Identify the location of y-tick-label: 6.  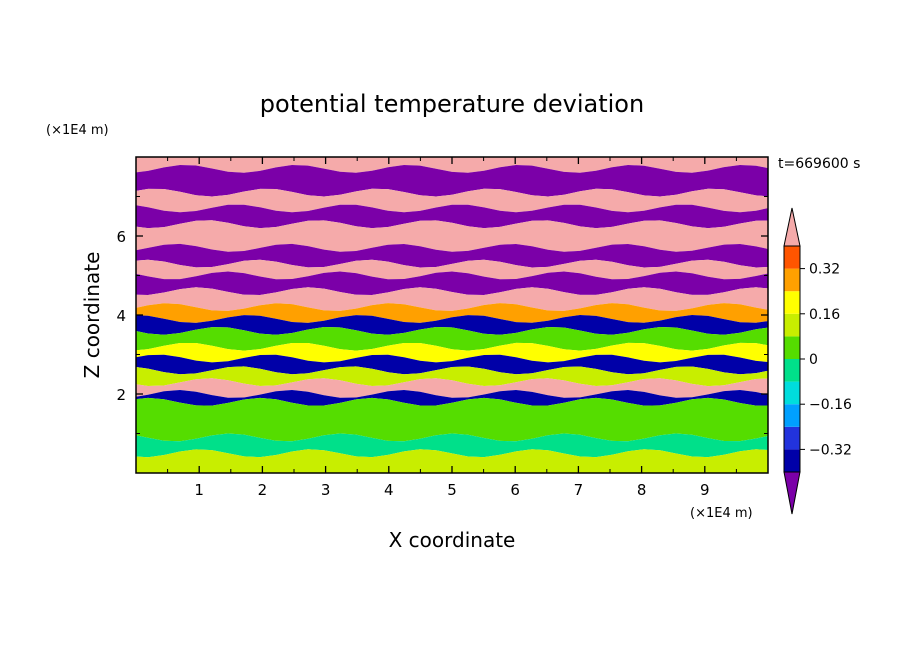
(121, 237).